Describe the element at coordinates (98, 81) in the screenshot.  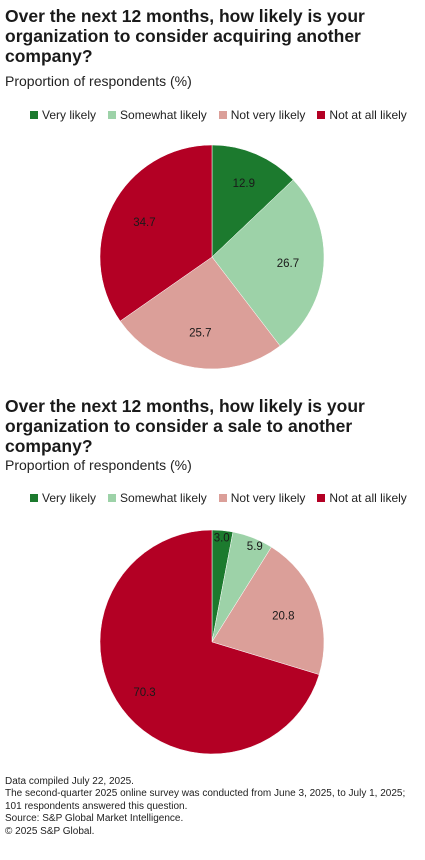
I see `chart-1-subtitle: Proportion of respondents (%)` at that location.